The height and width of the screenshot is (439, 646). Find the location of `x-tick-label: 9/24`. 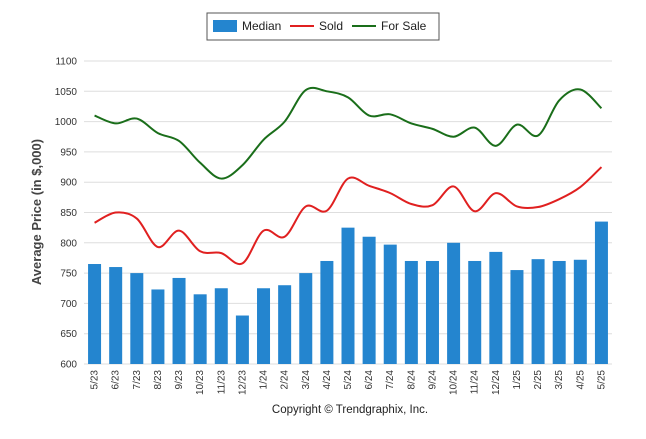

x-tick-label: 9/24 is located at coordinates (432, 380).